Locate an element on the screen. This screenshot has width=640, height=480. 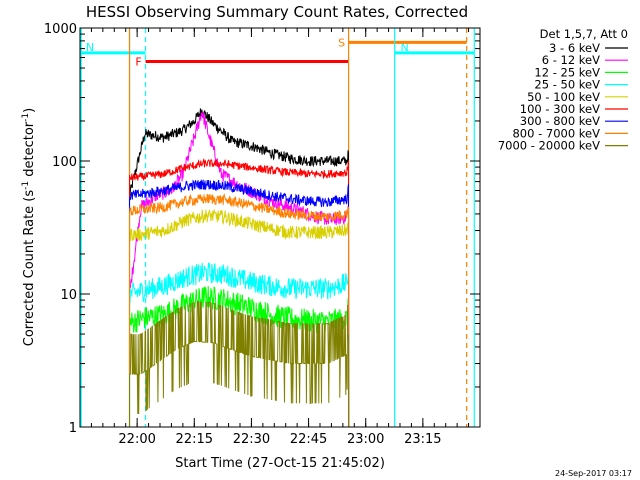
y-tick-label: 100 is located at coordinates (64, 162).